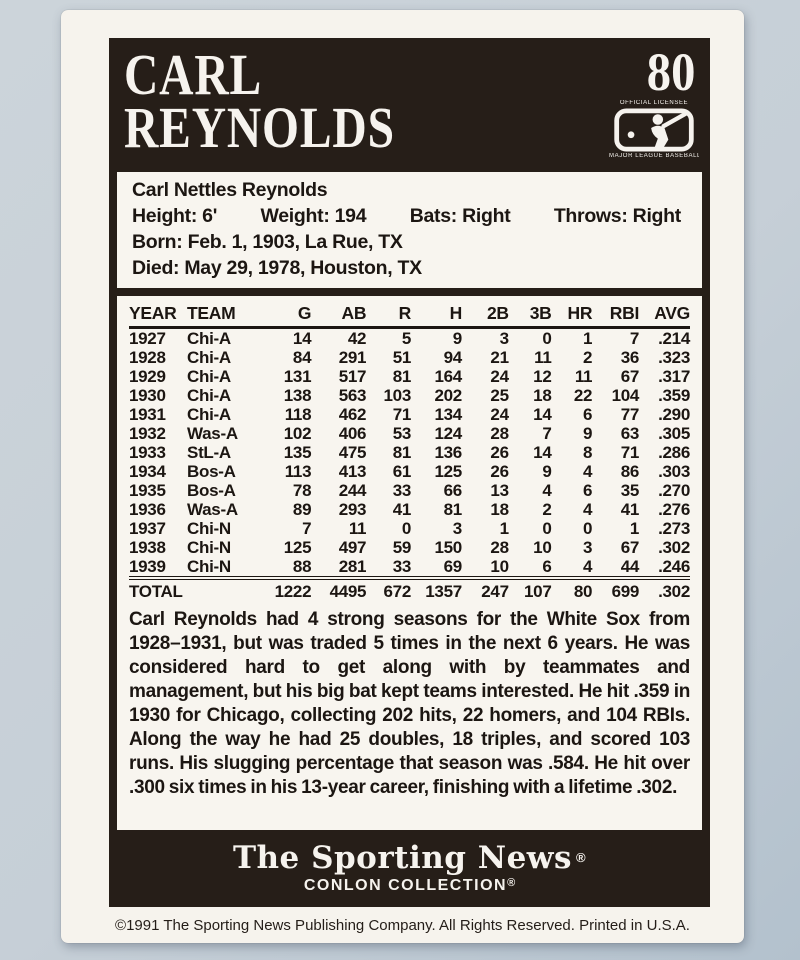  What do you see at coordinates (352, 376) in the screenshot?
I see `stat-cell: 517` at bounding box center [352, 376].